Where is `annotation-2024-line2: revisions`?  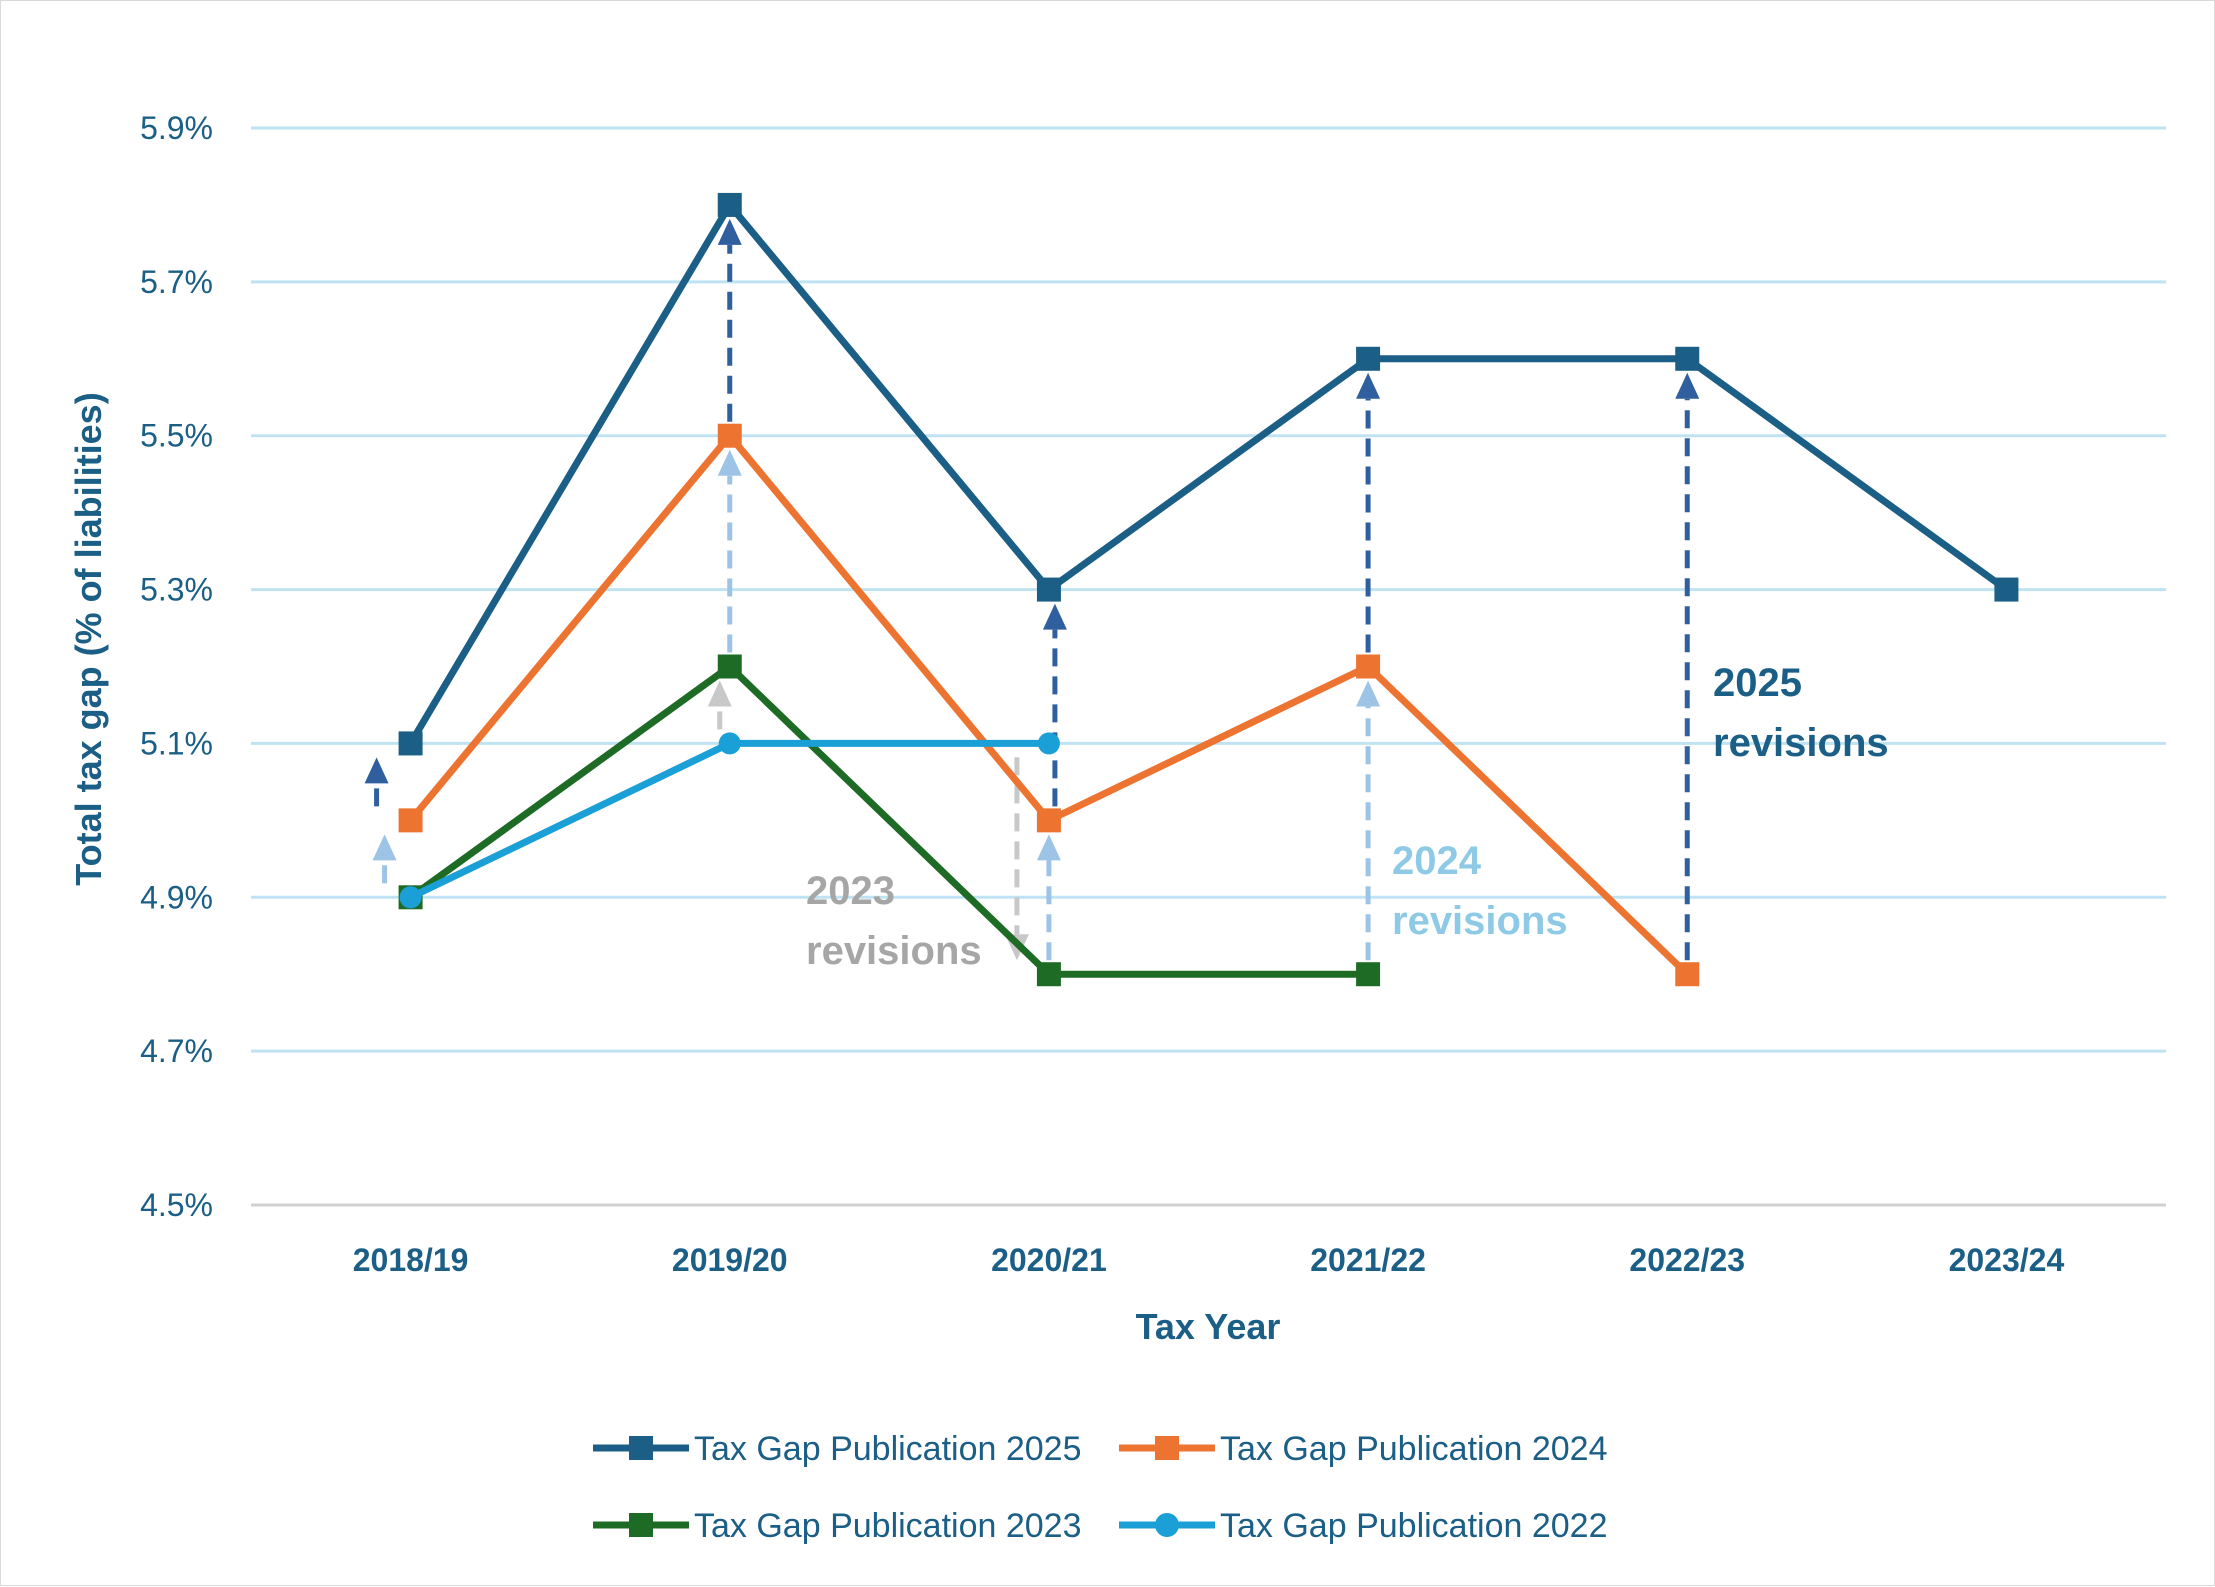
annotation-2024-line2: revisions is located at coordinates (1480, 921).